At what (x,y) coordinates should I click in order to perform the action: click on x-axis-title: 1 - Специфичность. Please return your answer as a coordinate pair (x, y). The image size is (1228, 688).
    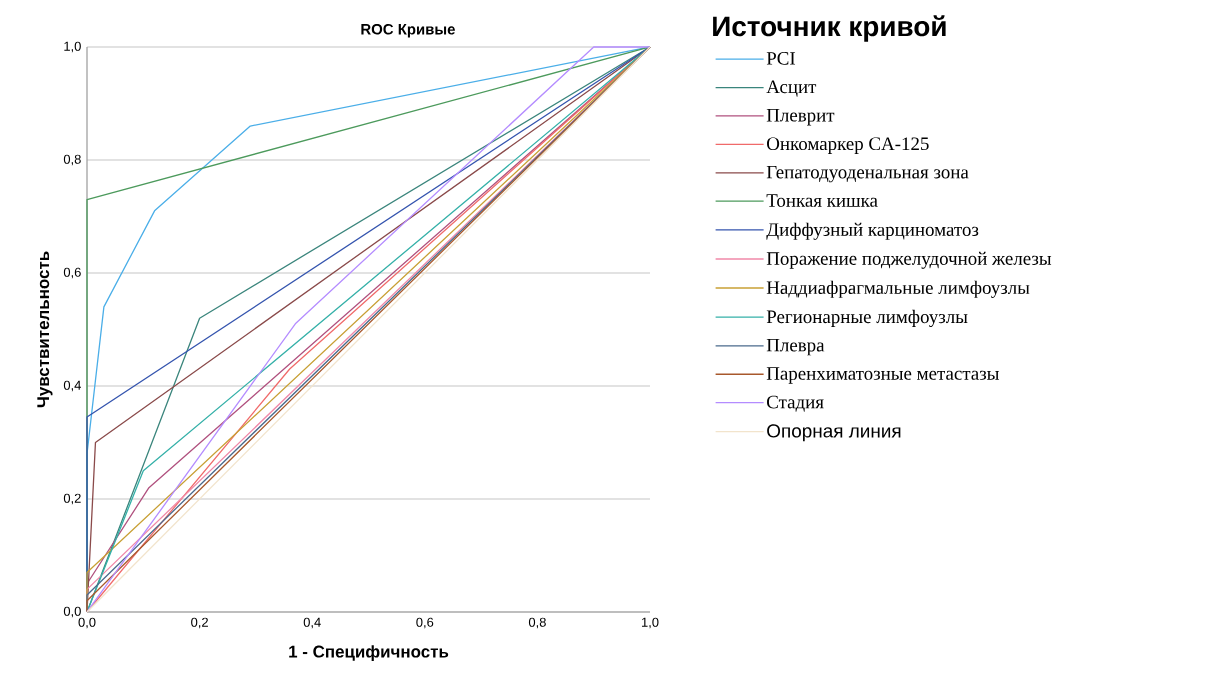
    Looking at the image, I should click on (369, 653).